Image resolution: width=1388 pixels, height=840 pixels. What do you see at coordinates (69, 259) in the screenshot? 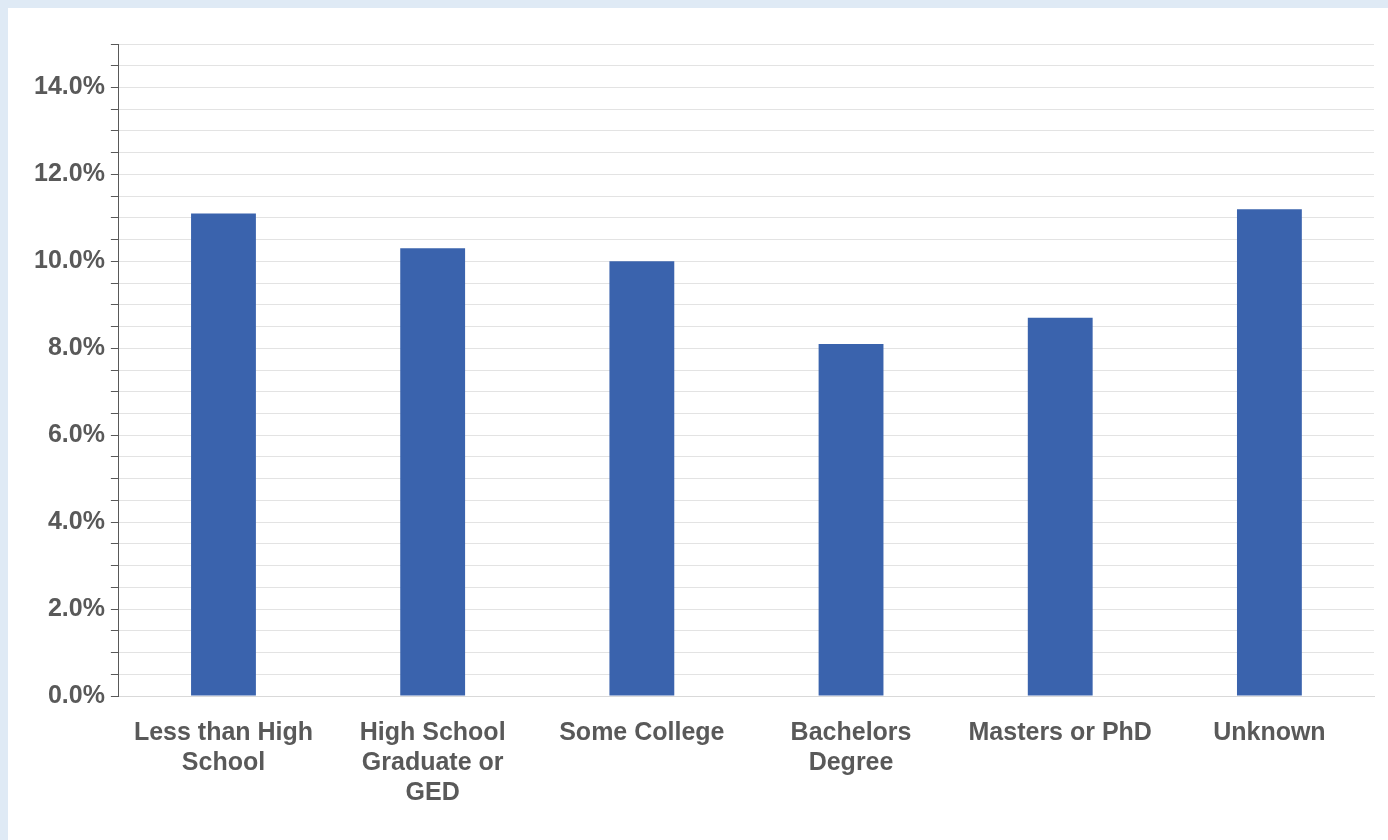
I see `y-tick-label: 10.0%` at bounding box center [69, 259].